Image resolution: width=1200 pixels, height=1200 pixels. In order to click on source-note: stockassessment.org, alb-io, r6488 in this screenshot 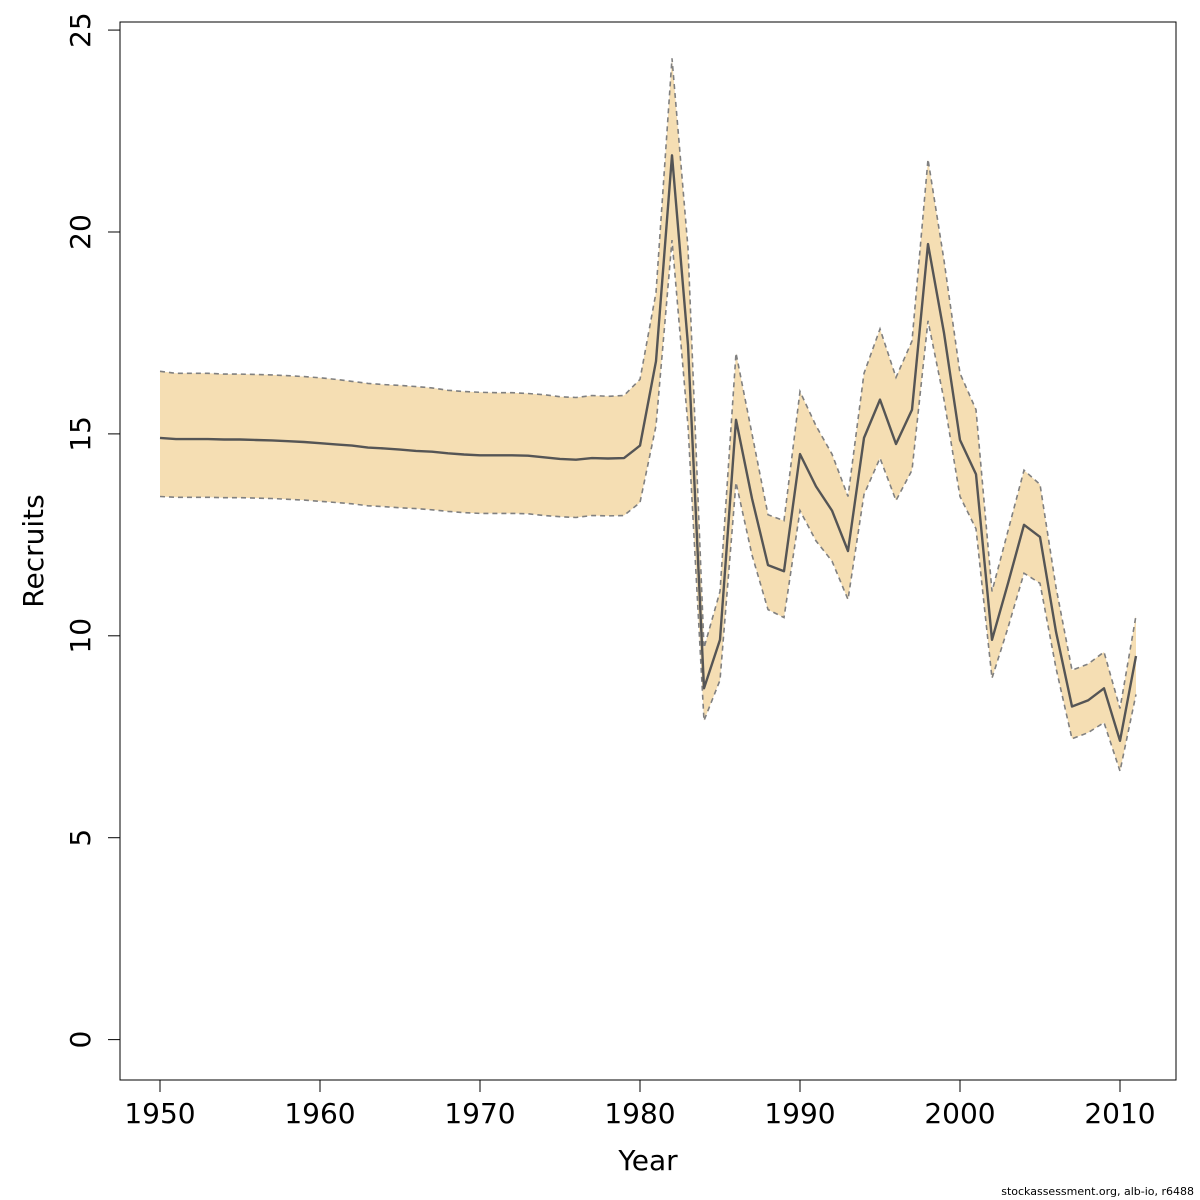, I will do `click(1097, 1191)`.